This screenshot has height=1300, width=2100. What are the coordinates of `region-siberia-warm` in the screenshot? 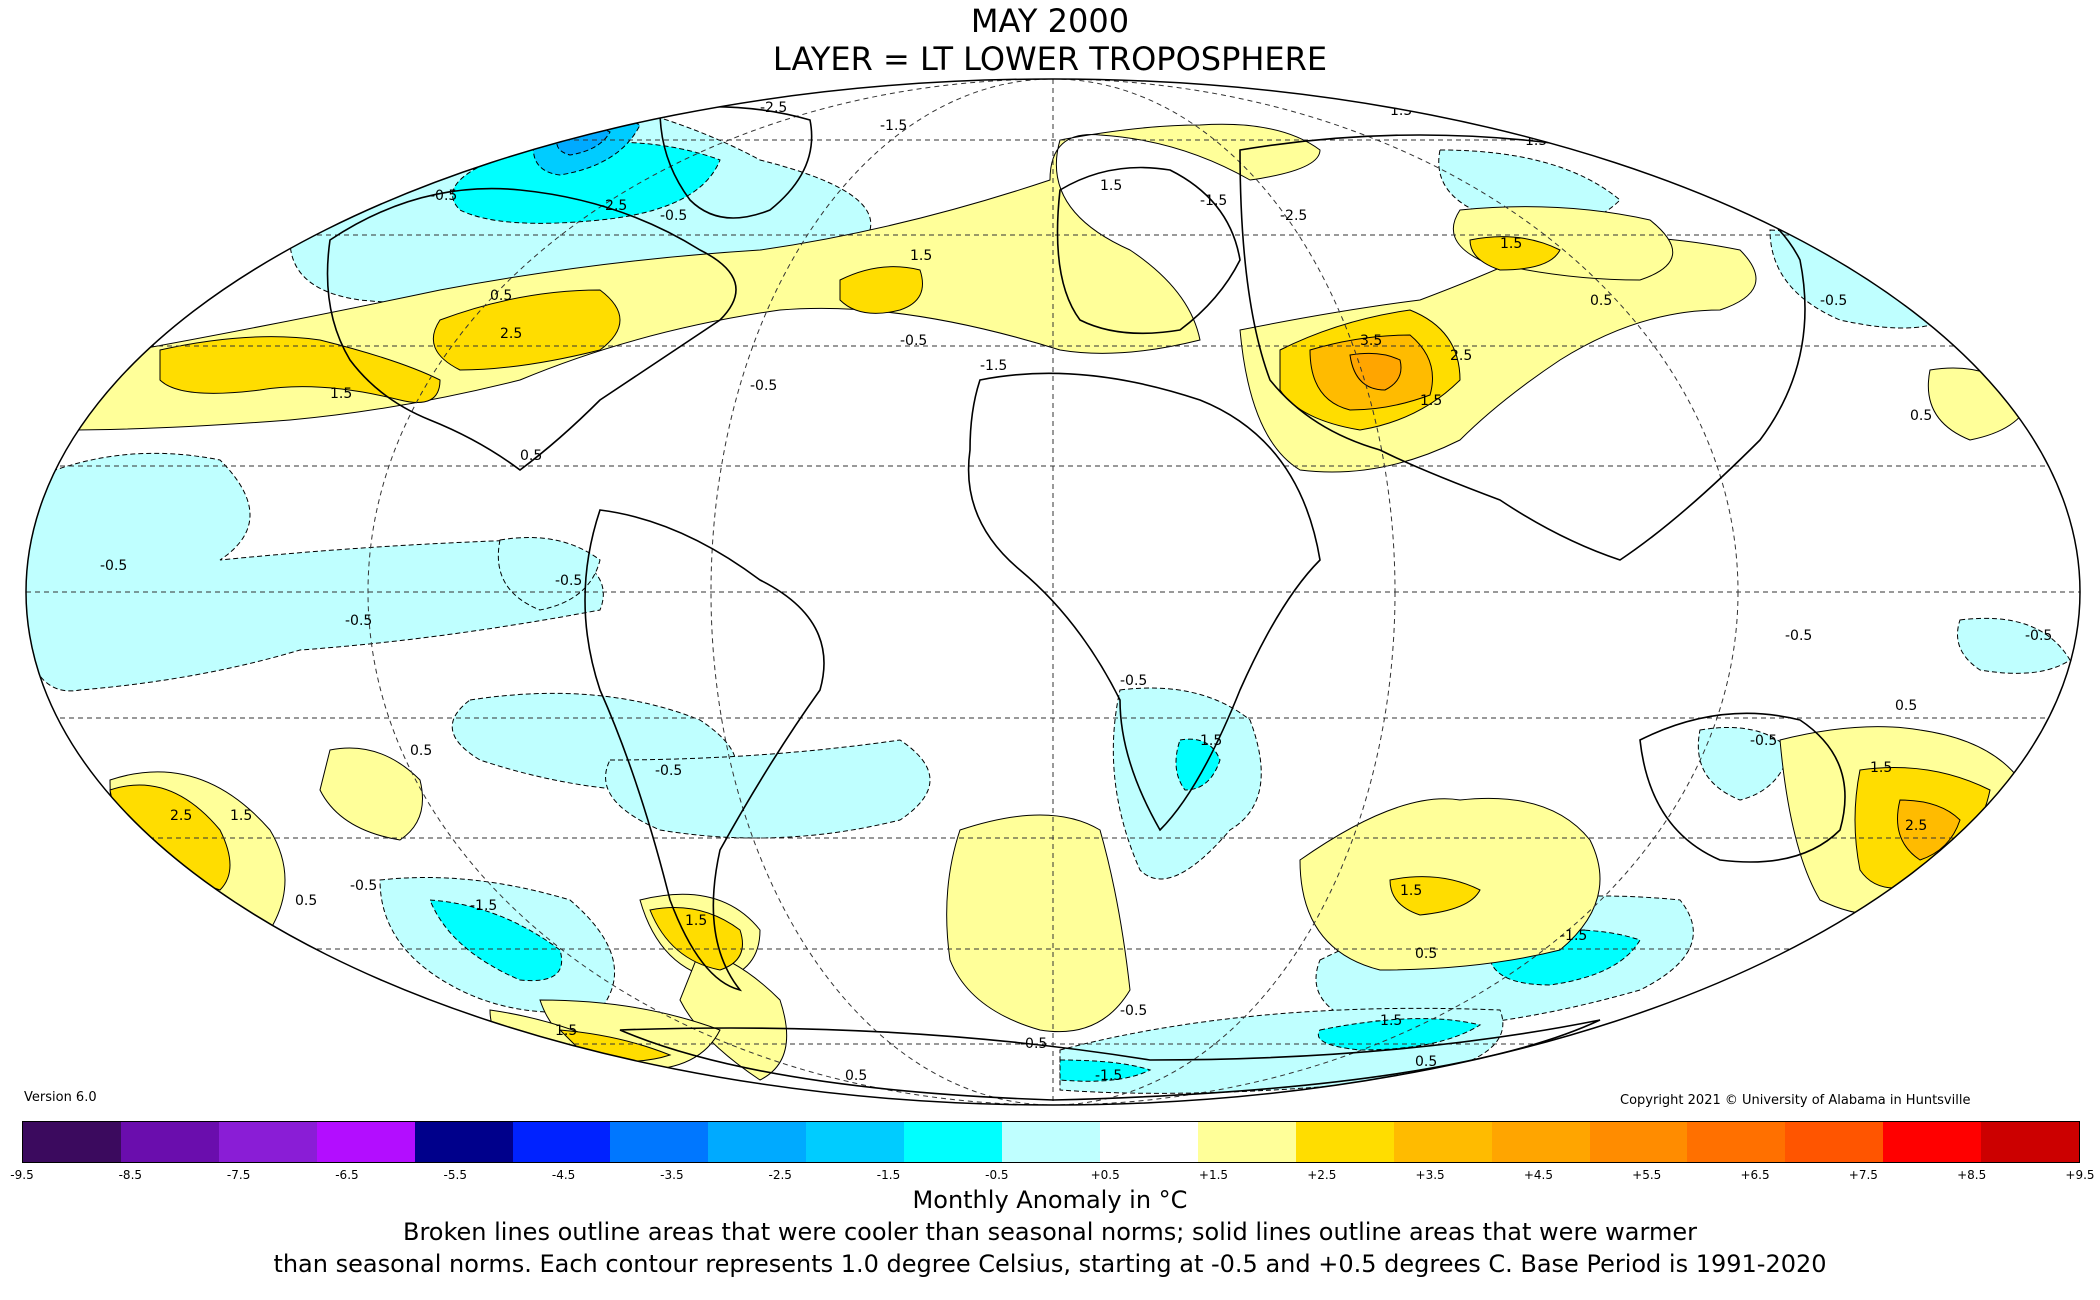 It's located at (1515, 253).